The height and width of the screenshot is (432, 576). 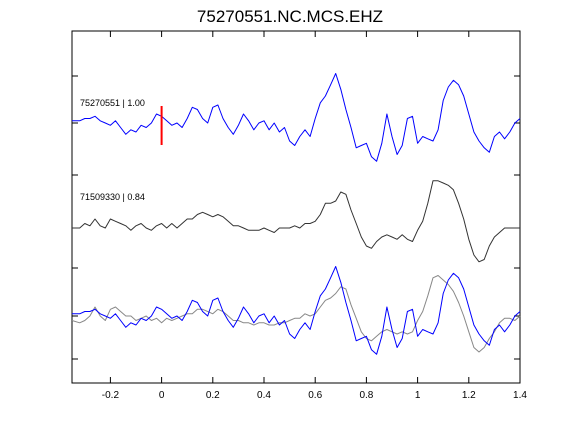 What do you see at coordinates (112, 103) in the screenshot?
I see `trace-label-1: 75270551 | 1.00` at bounding box center [112, 103].